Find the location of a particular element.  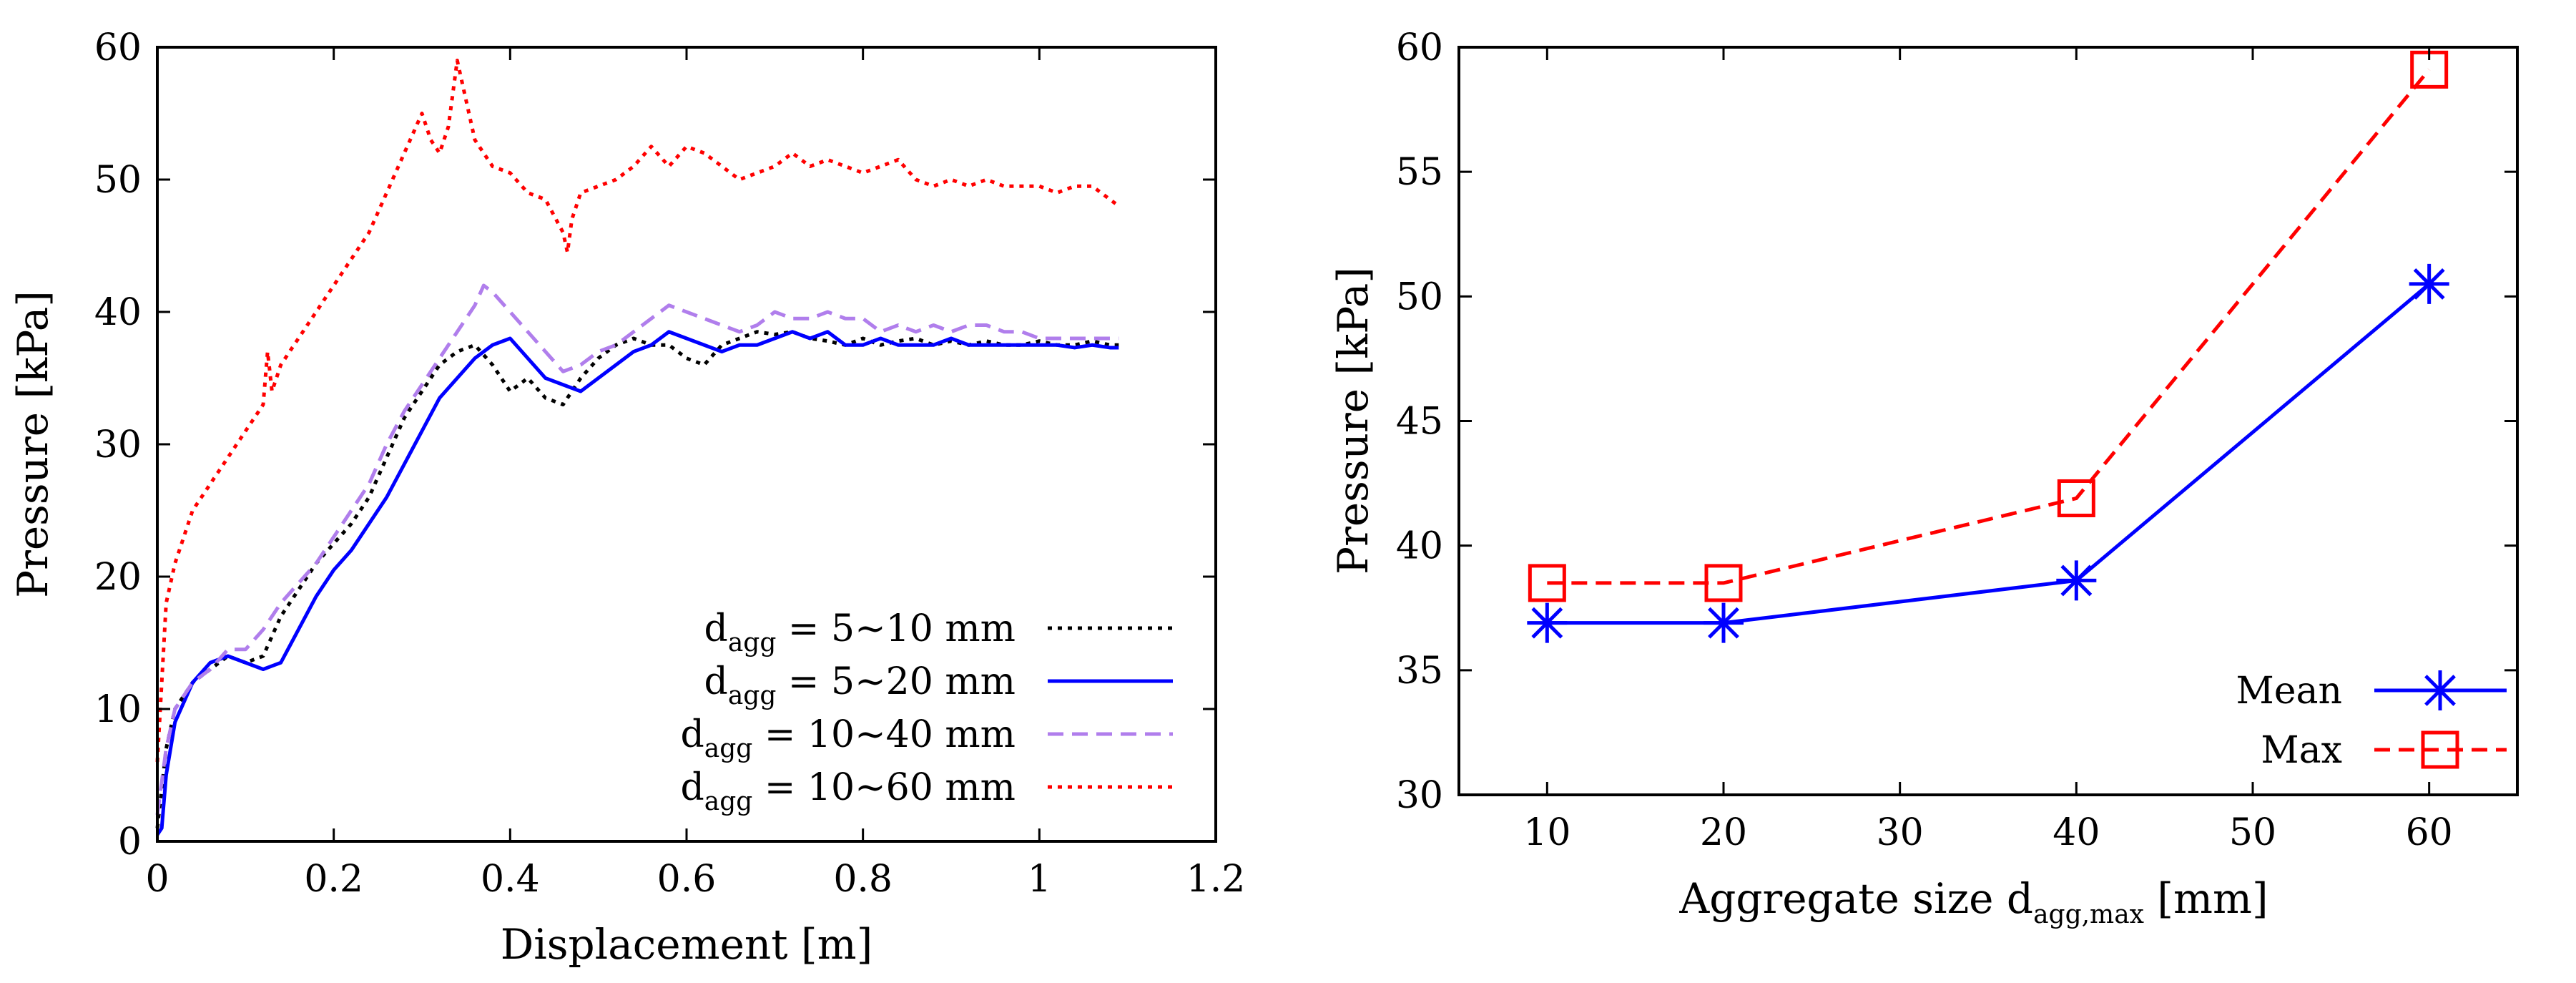

right-x-tick-label: 20 is located at coordinates (1724, 832).